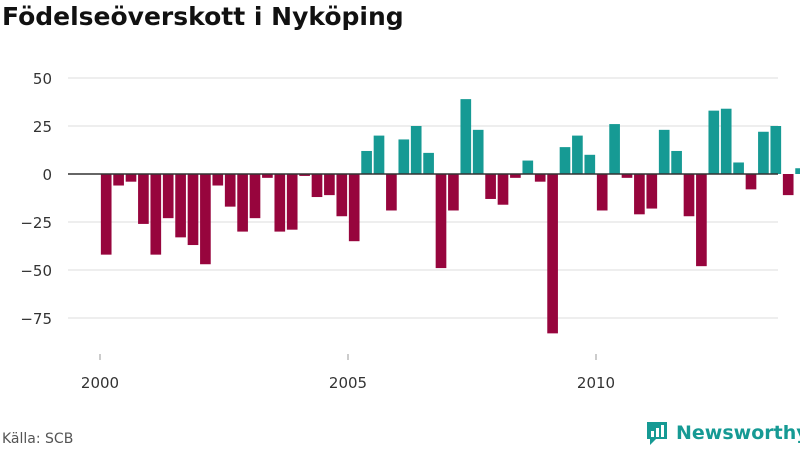 The image size is (800, 450). What do you see at coordinates (36, 271) in the screenshot?
I see `y-tick-label: −50` at bounding box center [36, 271].